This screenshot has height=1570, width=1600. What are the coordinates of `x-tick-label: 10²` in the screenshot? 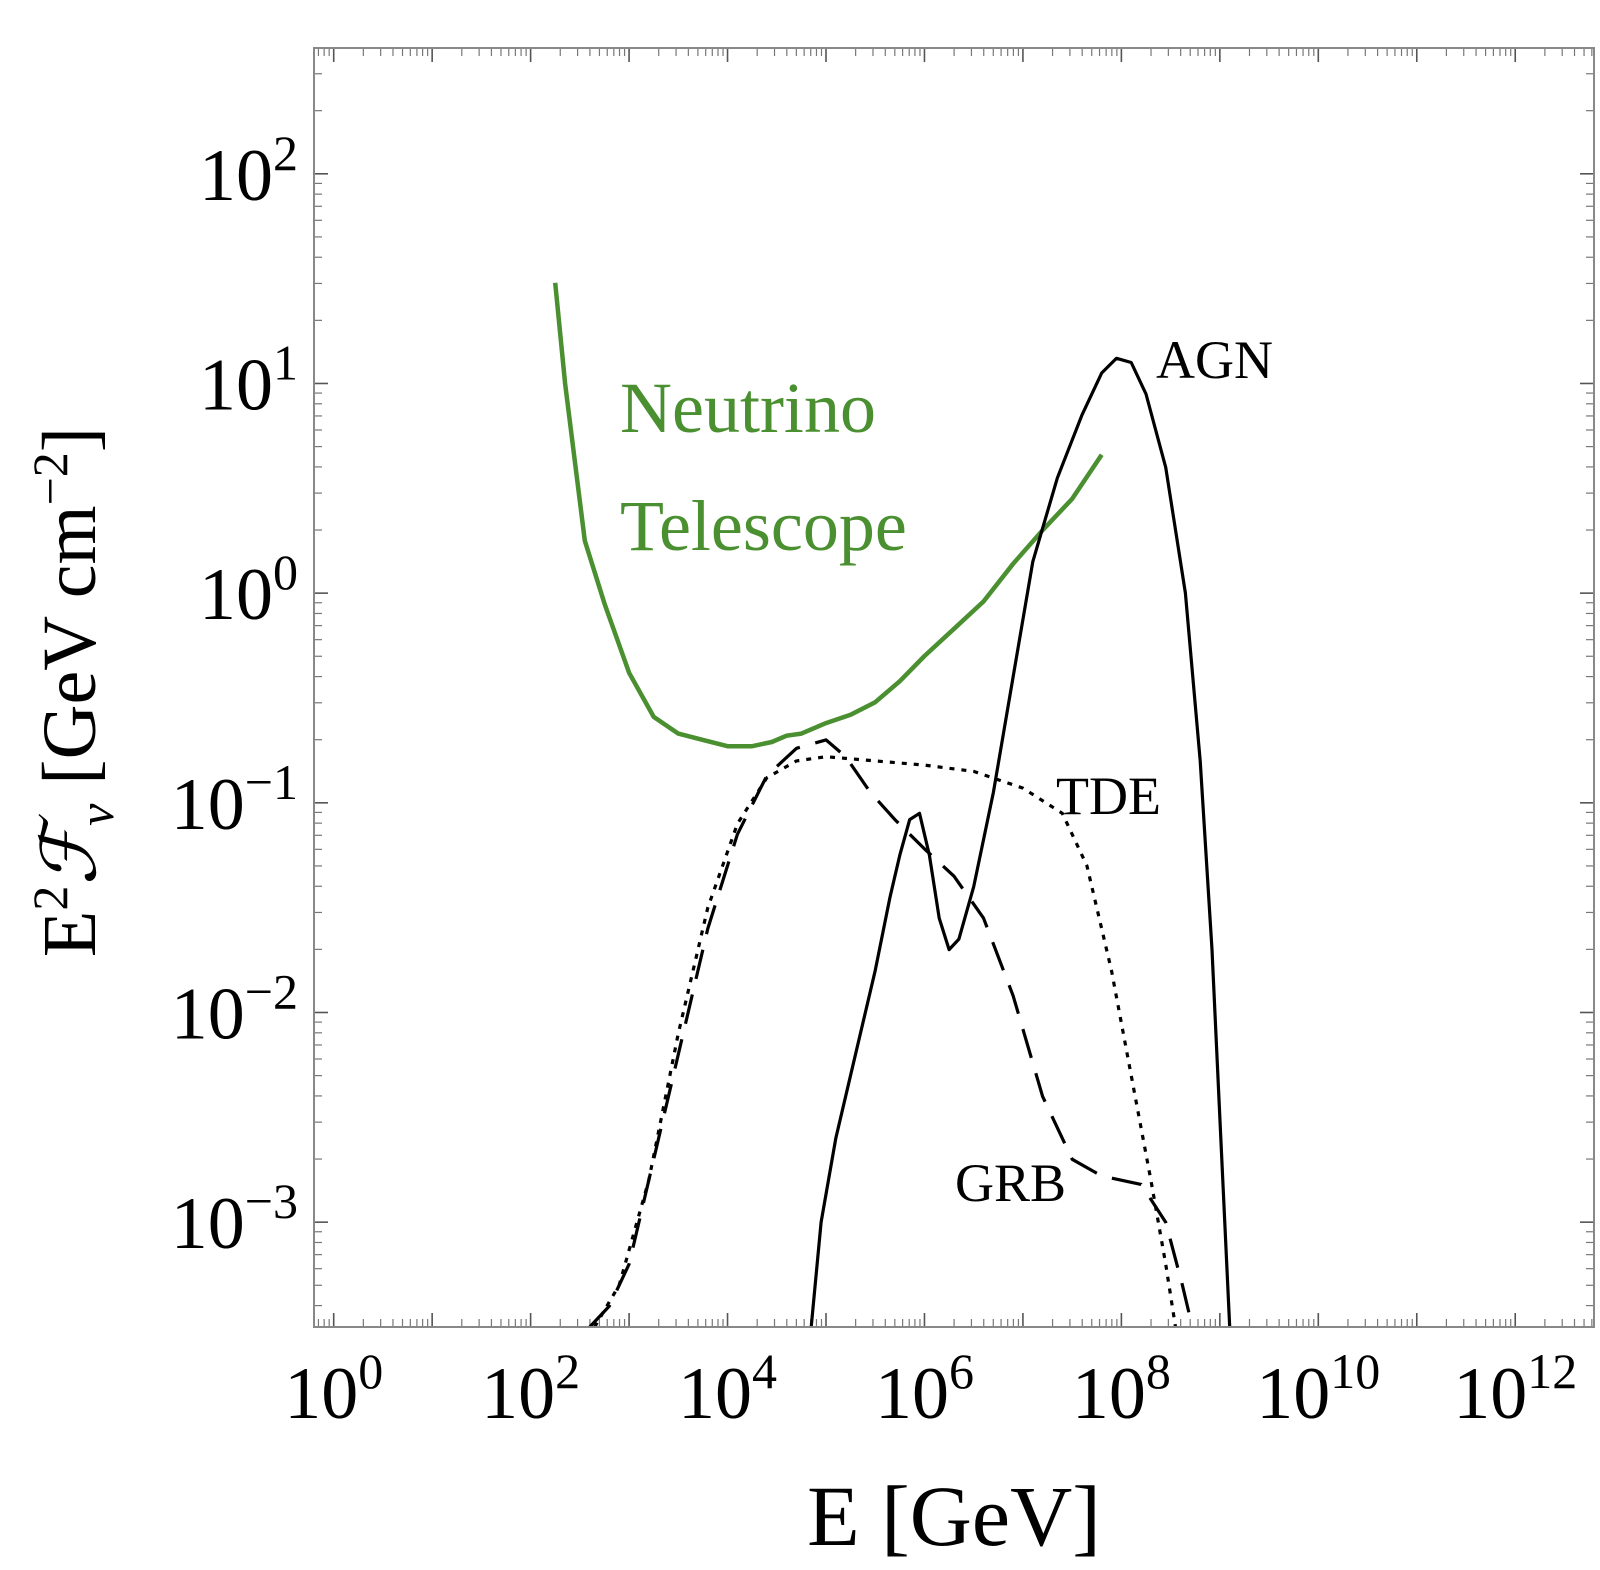 It's located at (530, 1389).